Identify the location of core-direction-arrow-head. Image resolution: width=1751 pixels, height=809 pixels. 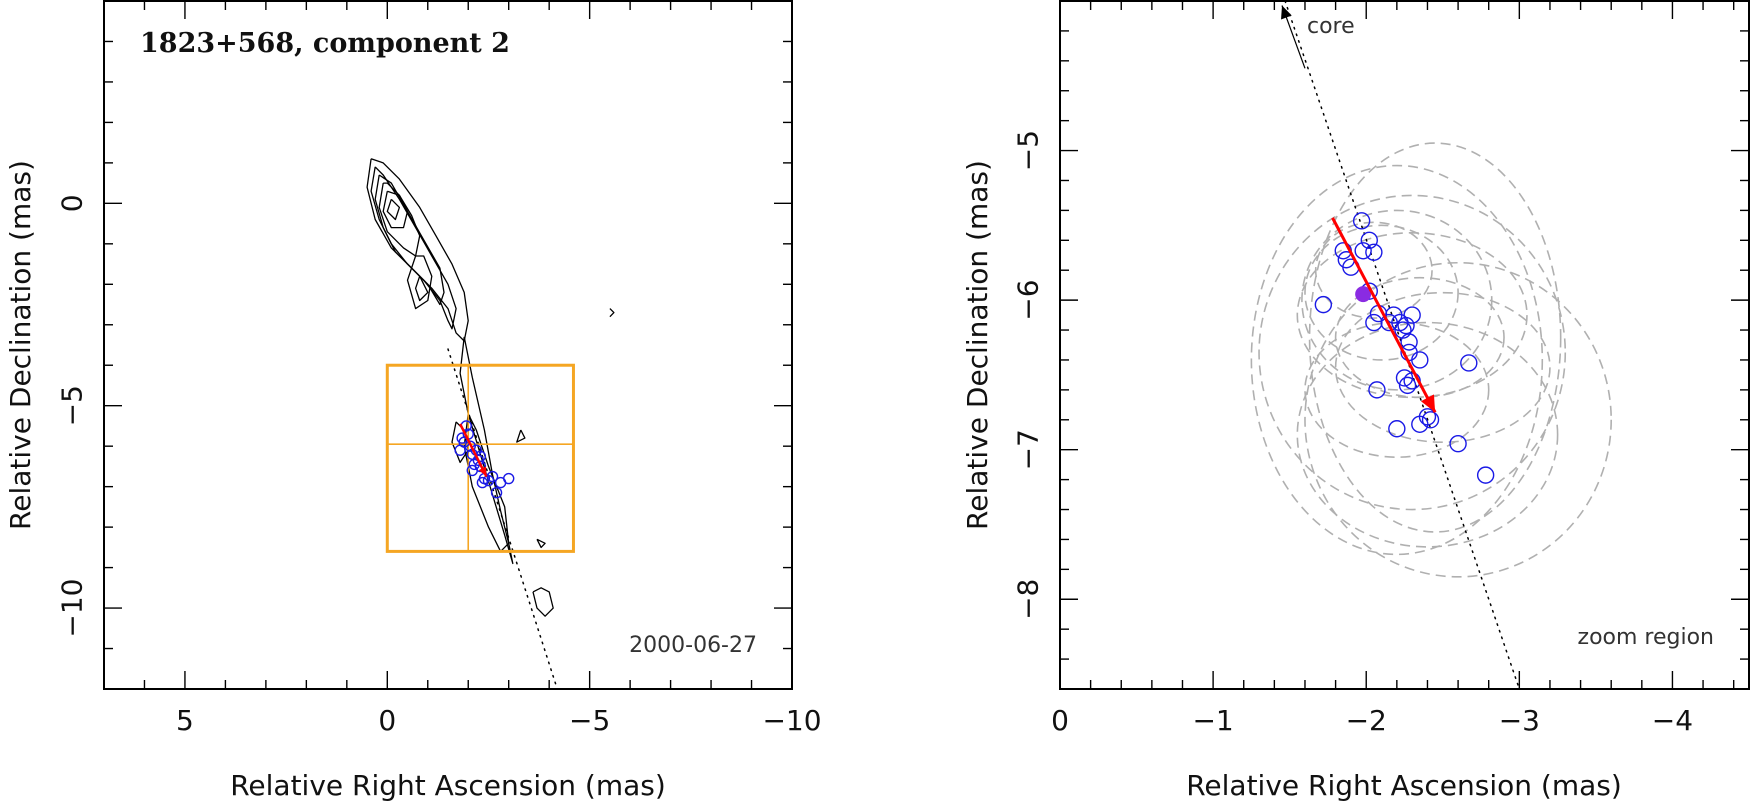
(1286, 12).